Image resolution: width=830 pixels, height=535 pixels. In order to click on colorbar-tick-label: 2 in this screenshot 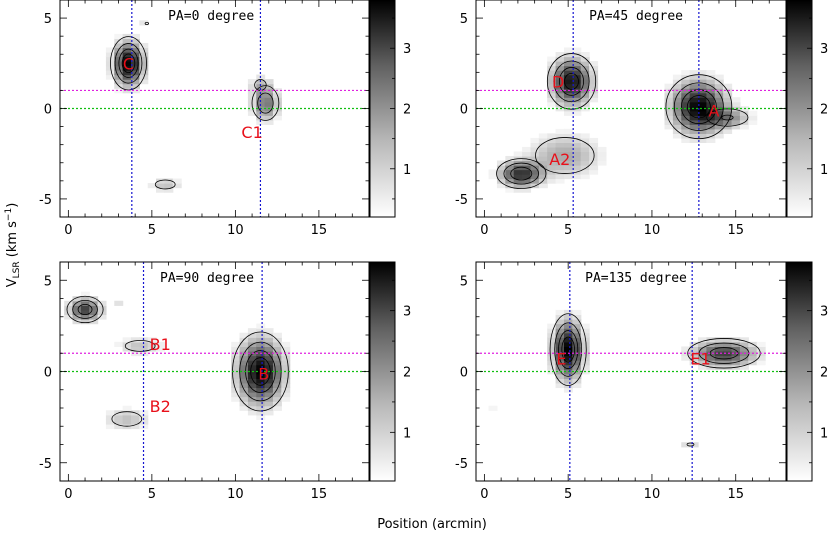, I will do `click(824, 373)`.